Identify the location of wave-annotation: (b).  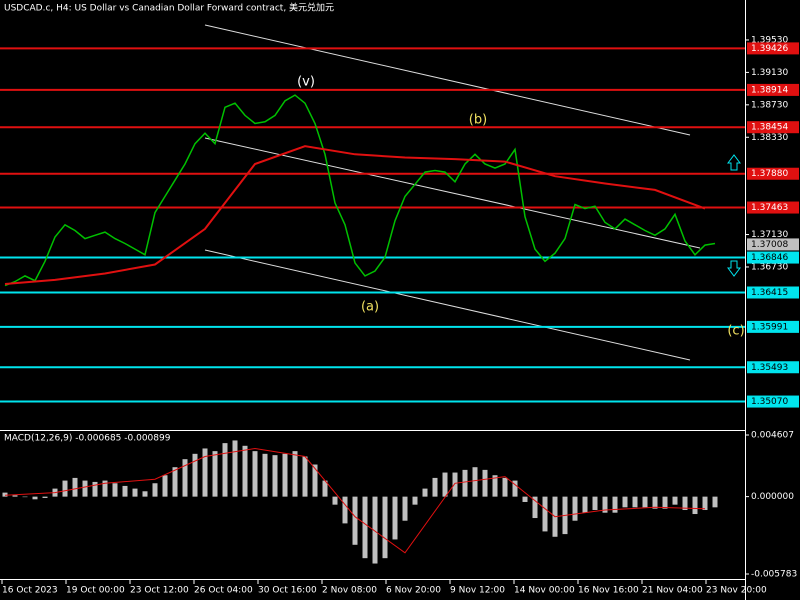
(478, 120).